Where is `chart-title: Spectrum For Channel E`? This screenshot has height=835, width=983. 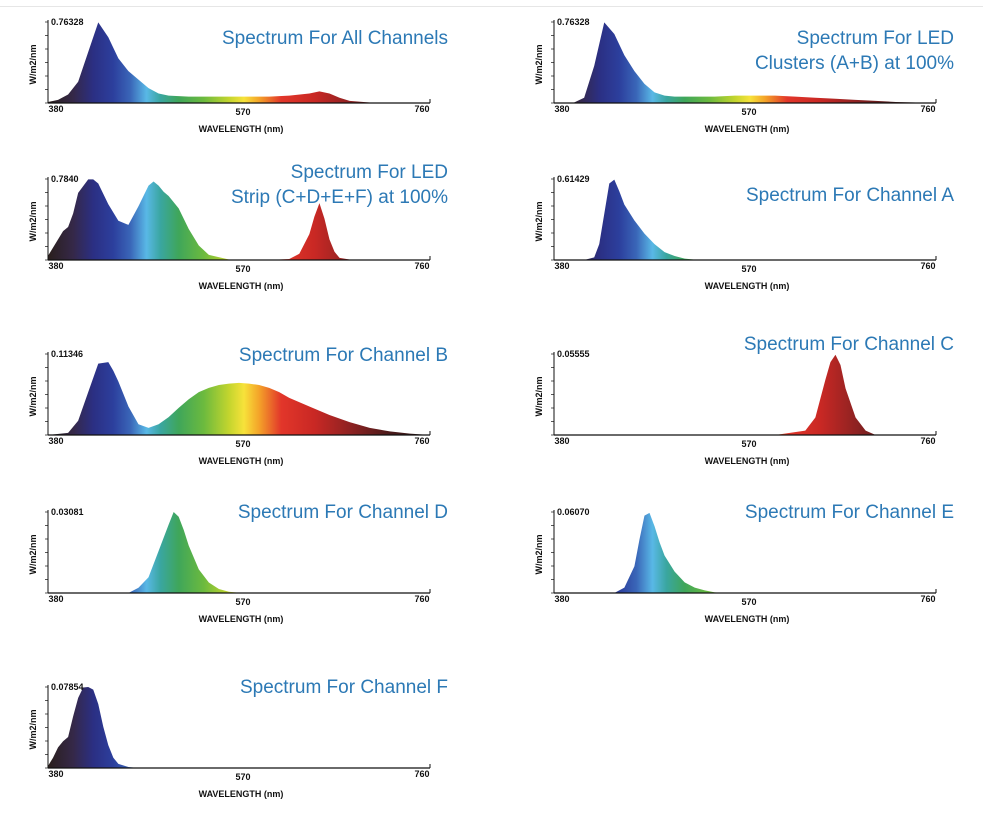
chart-title: Spectrum For Channel E is located at coordinates (789, 512).